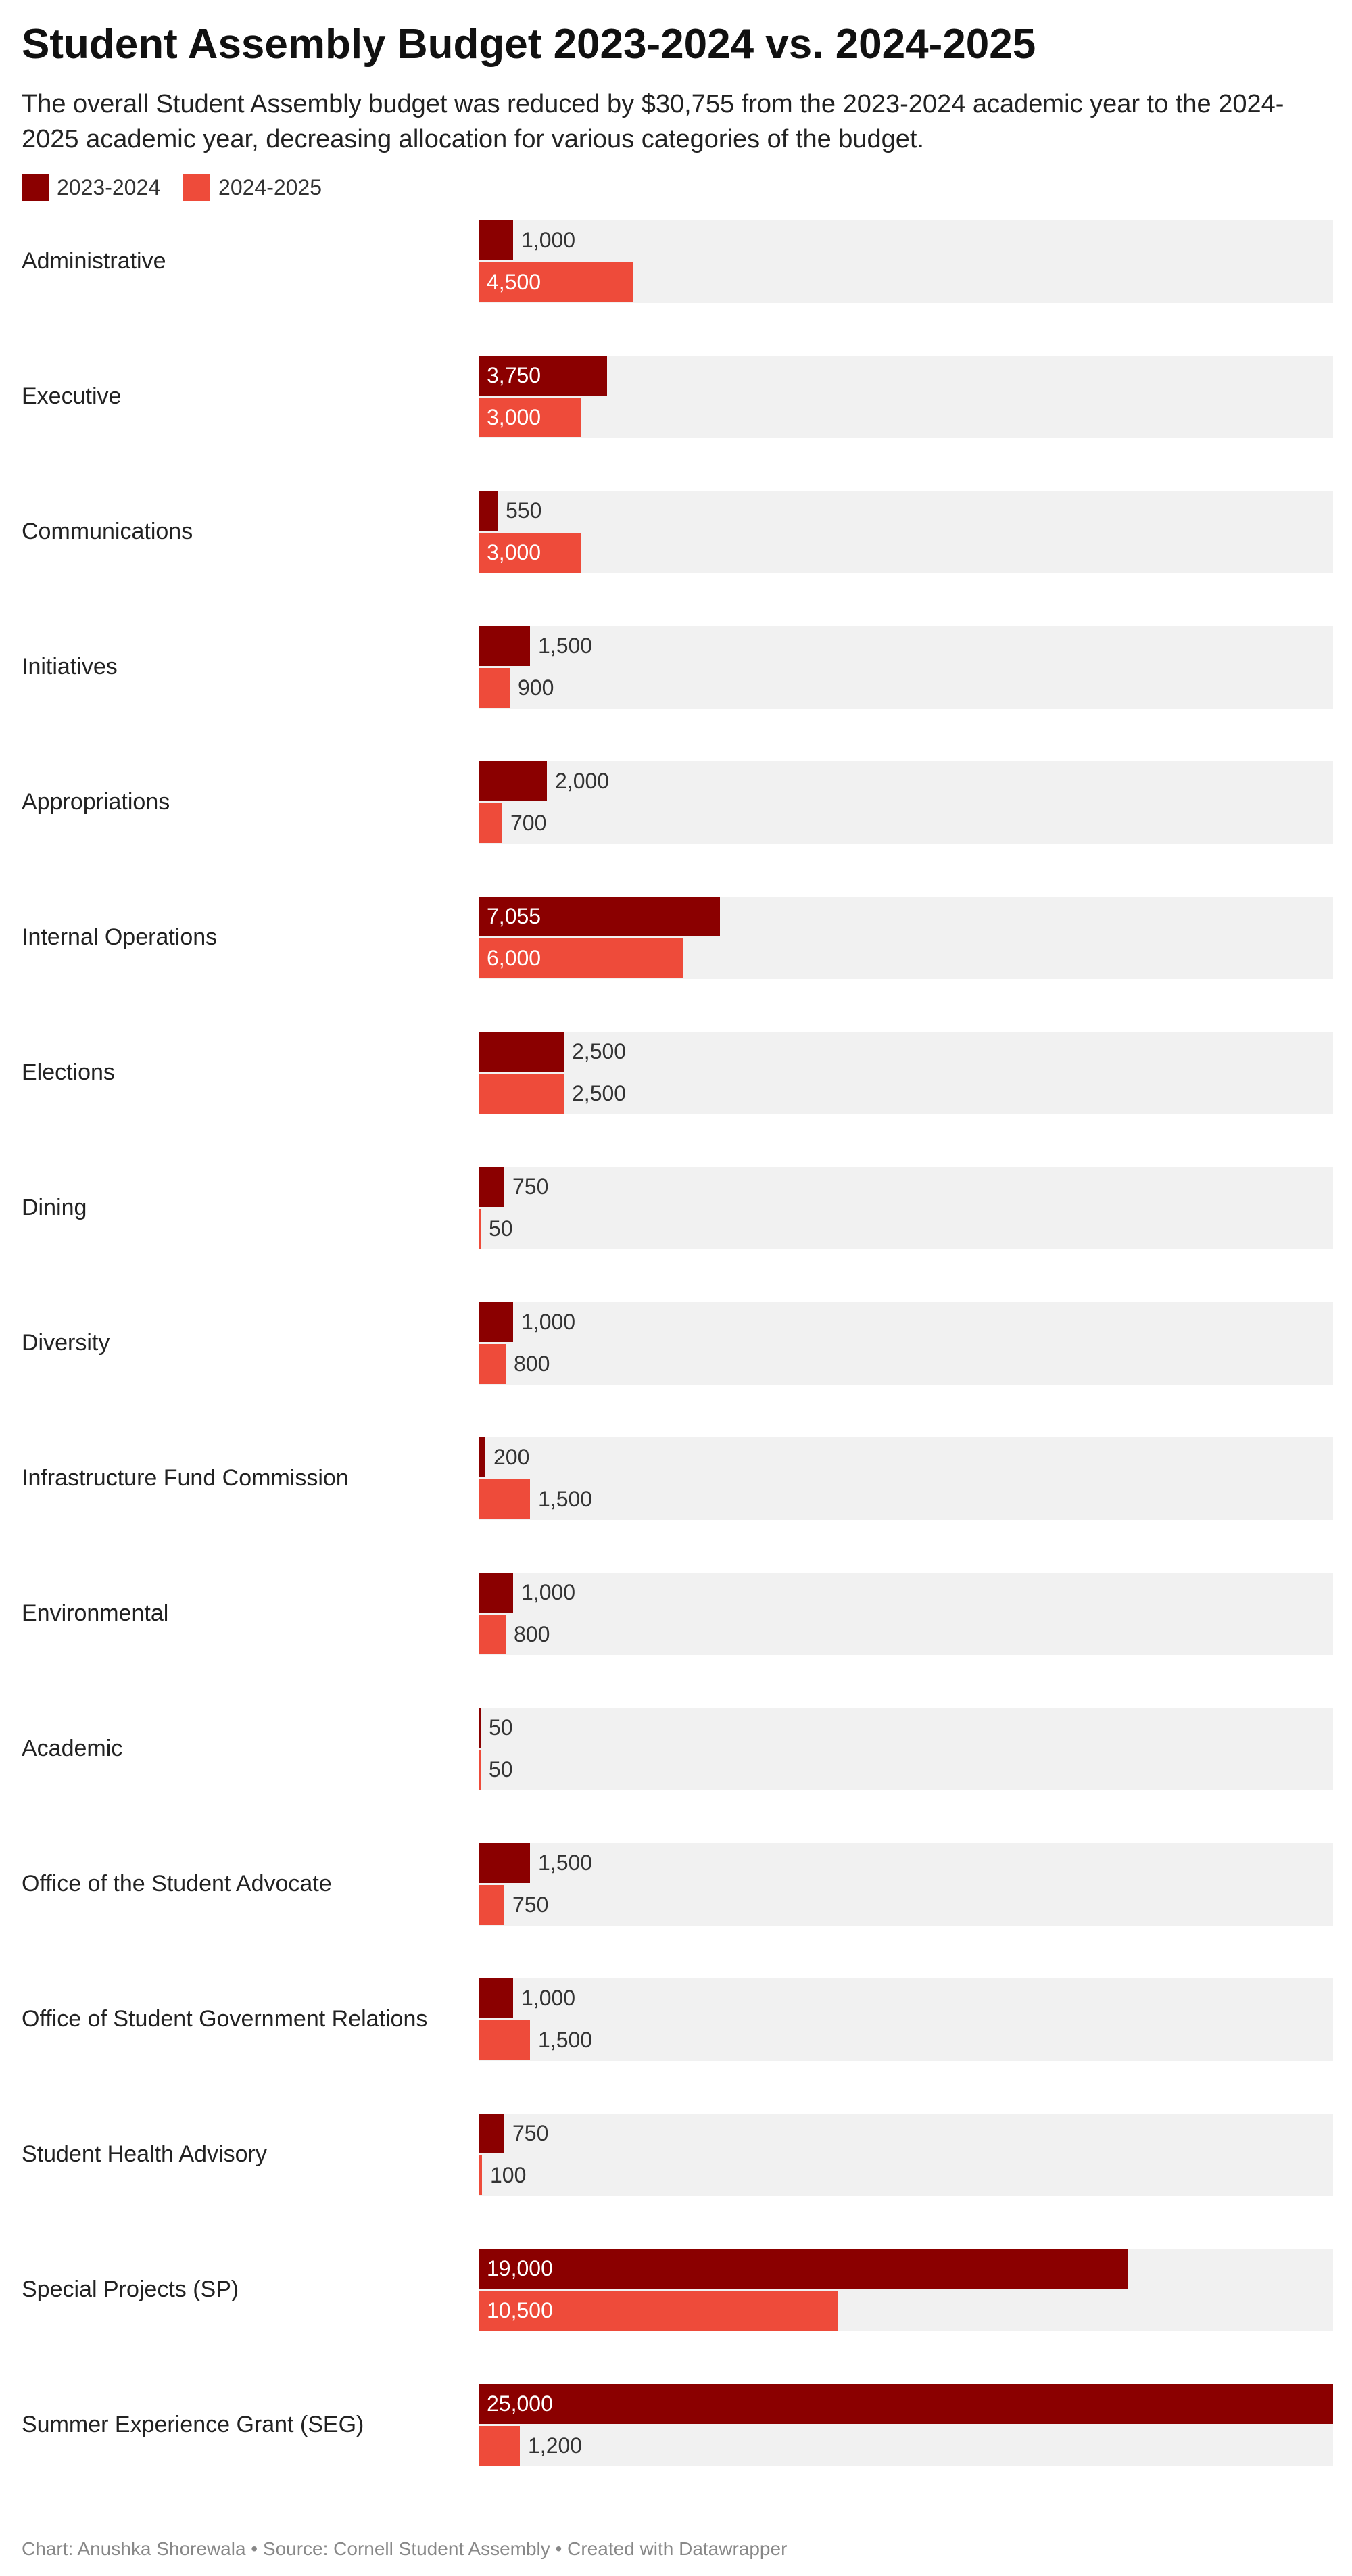 The image size is (1352, 2576). What do you see at coordinates (72, 396) in the screenshot?
I see `category-label: Executive` at bounding box center [72, 396].